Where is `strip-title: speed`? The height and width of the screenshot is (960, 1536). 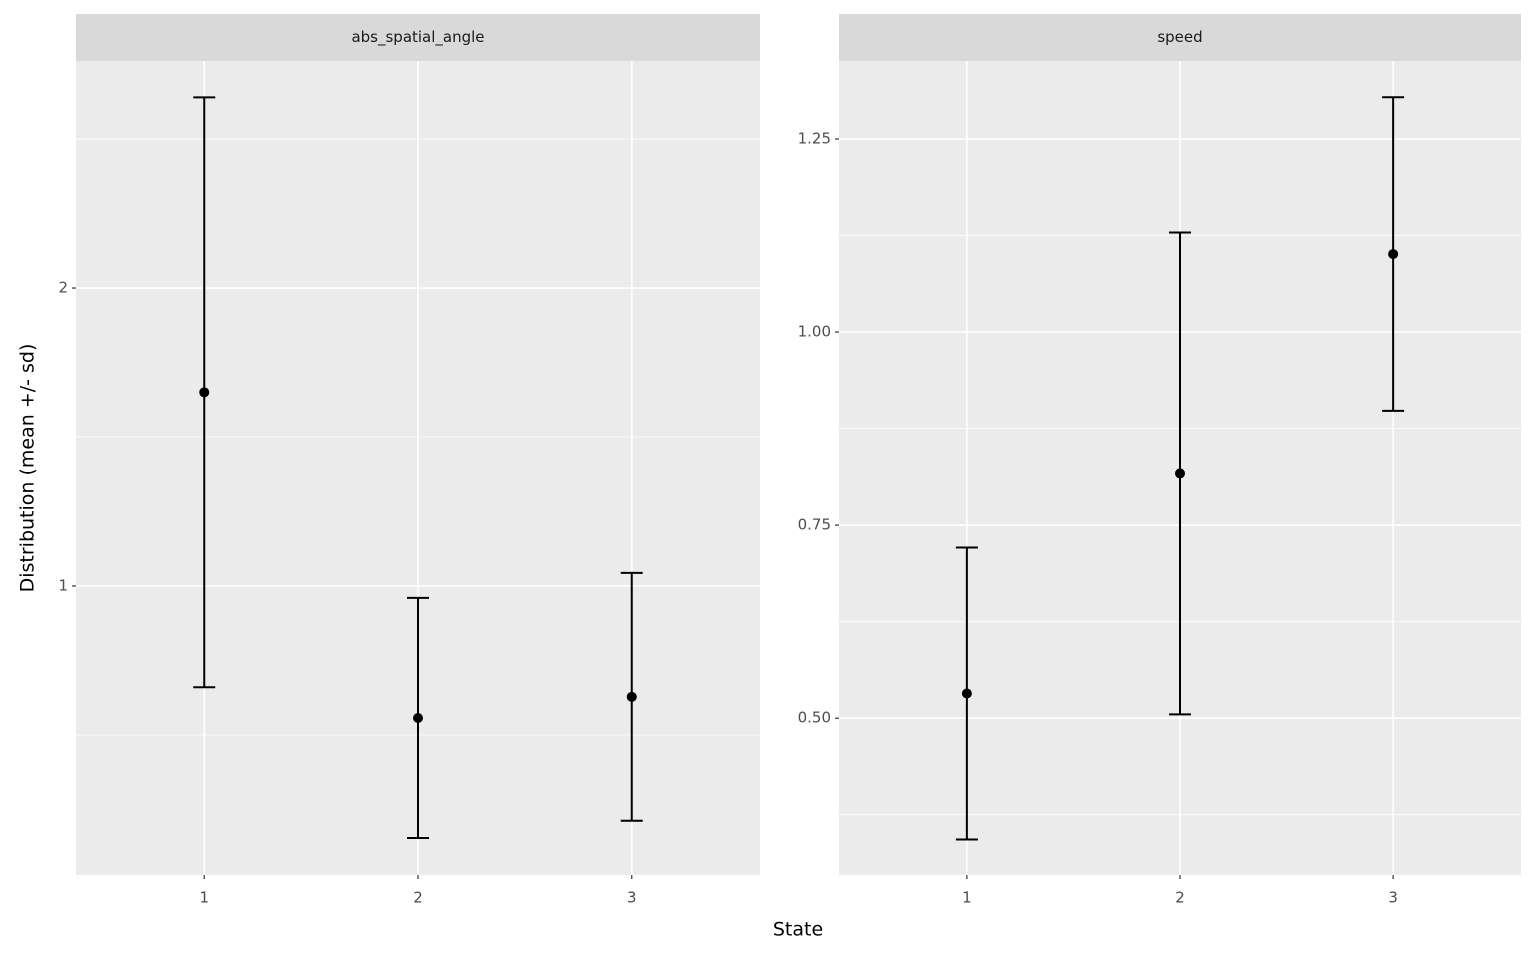 strip-title: speed is located at coordinates (1179, 37).